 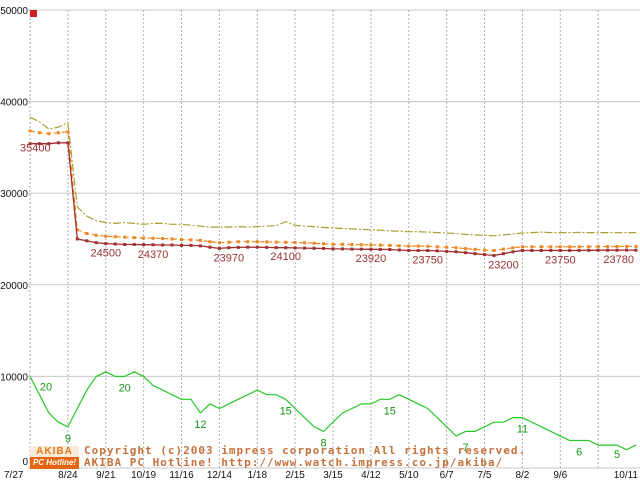 I want to click on svg-text: 12/14, so click(x=219, y=475).